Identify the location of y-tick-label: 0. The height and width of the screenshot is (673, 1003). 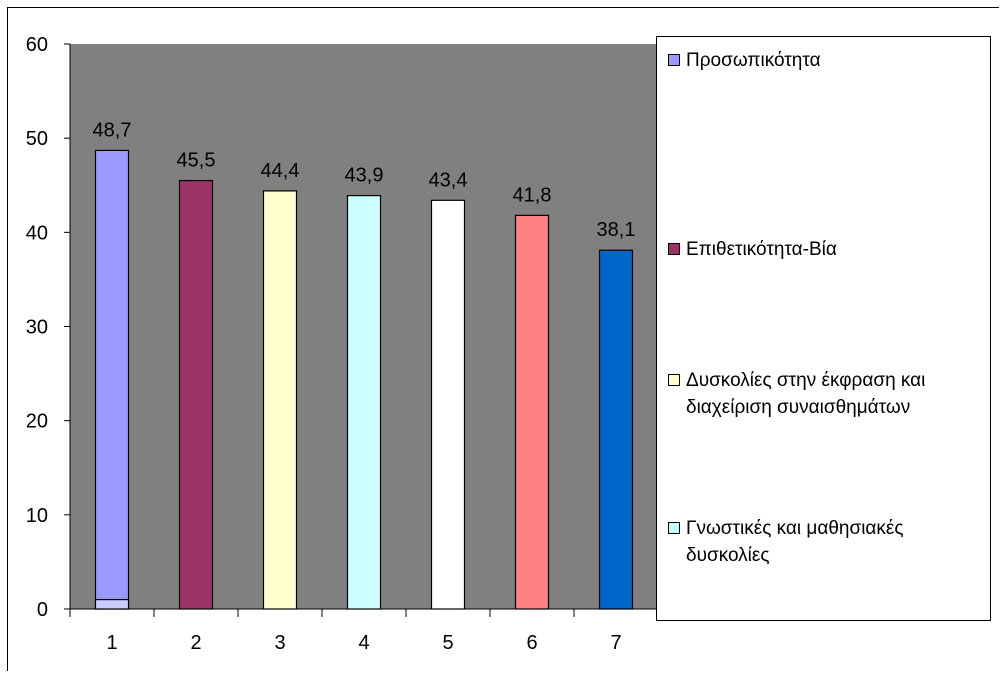
(42, 610).